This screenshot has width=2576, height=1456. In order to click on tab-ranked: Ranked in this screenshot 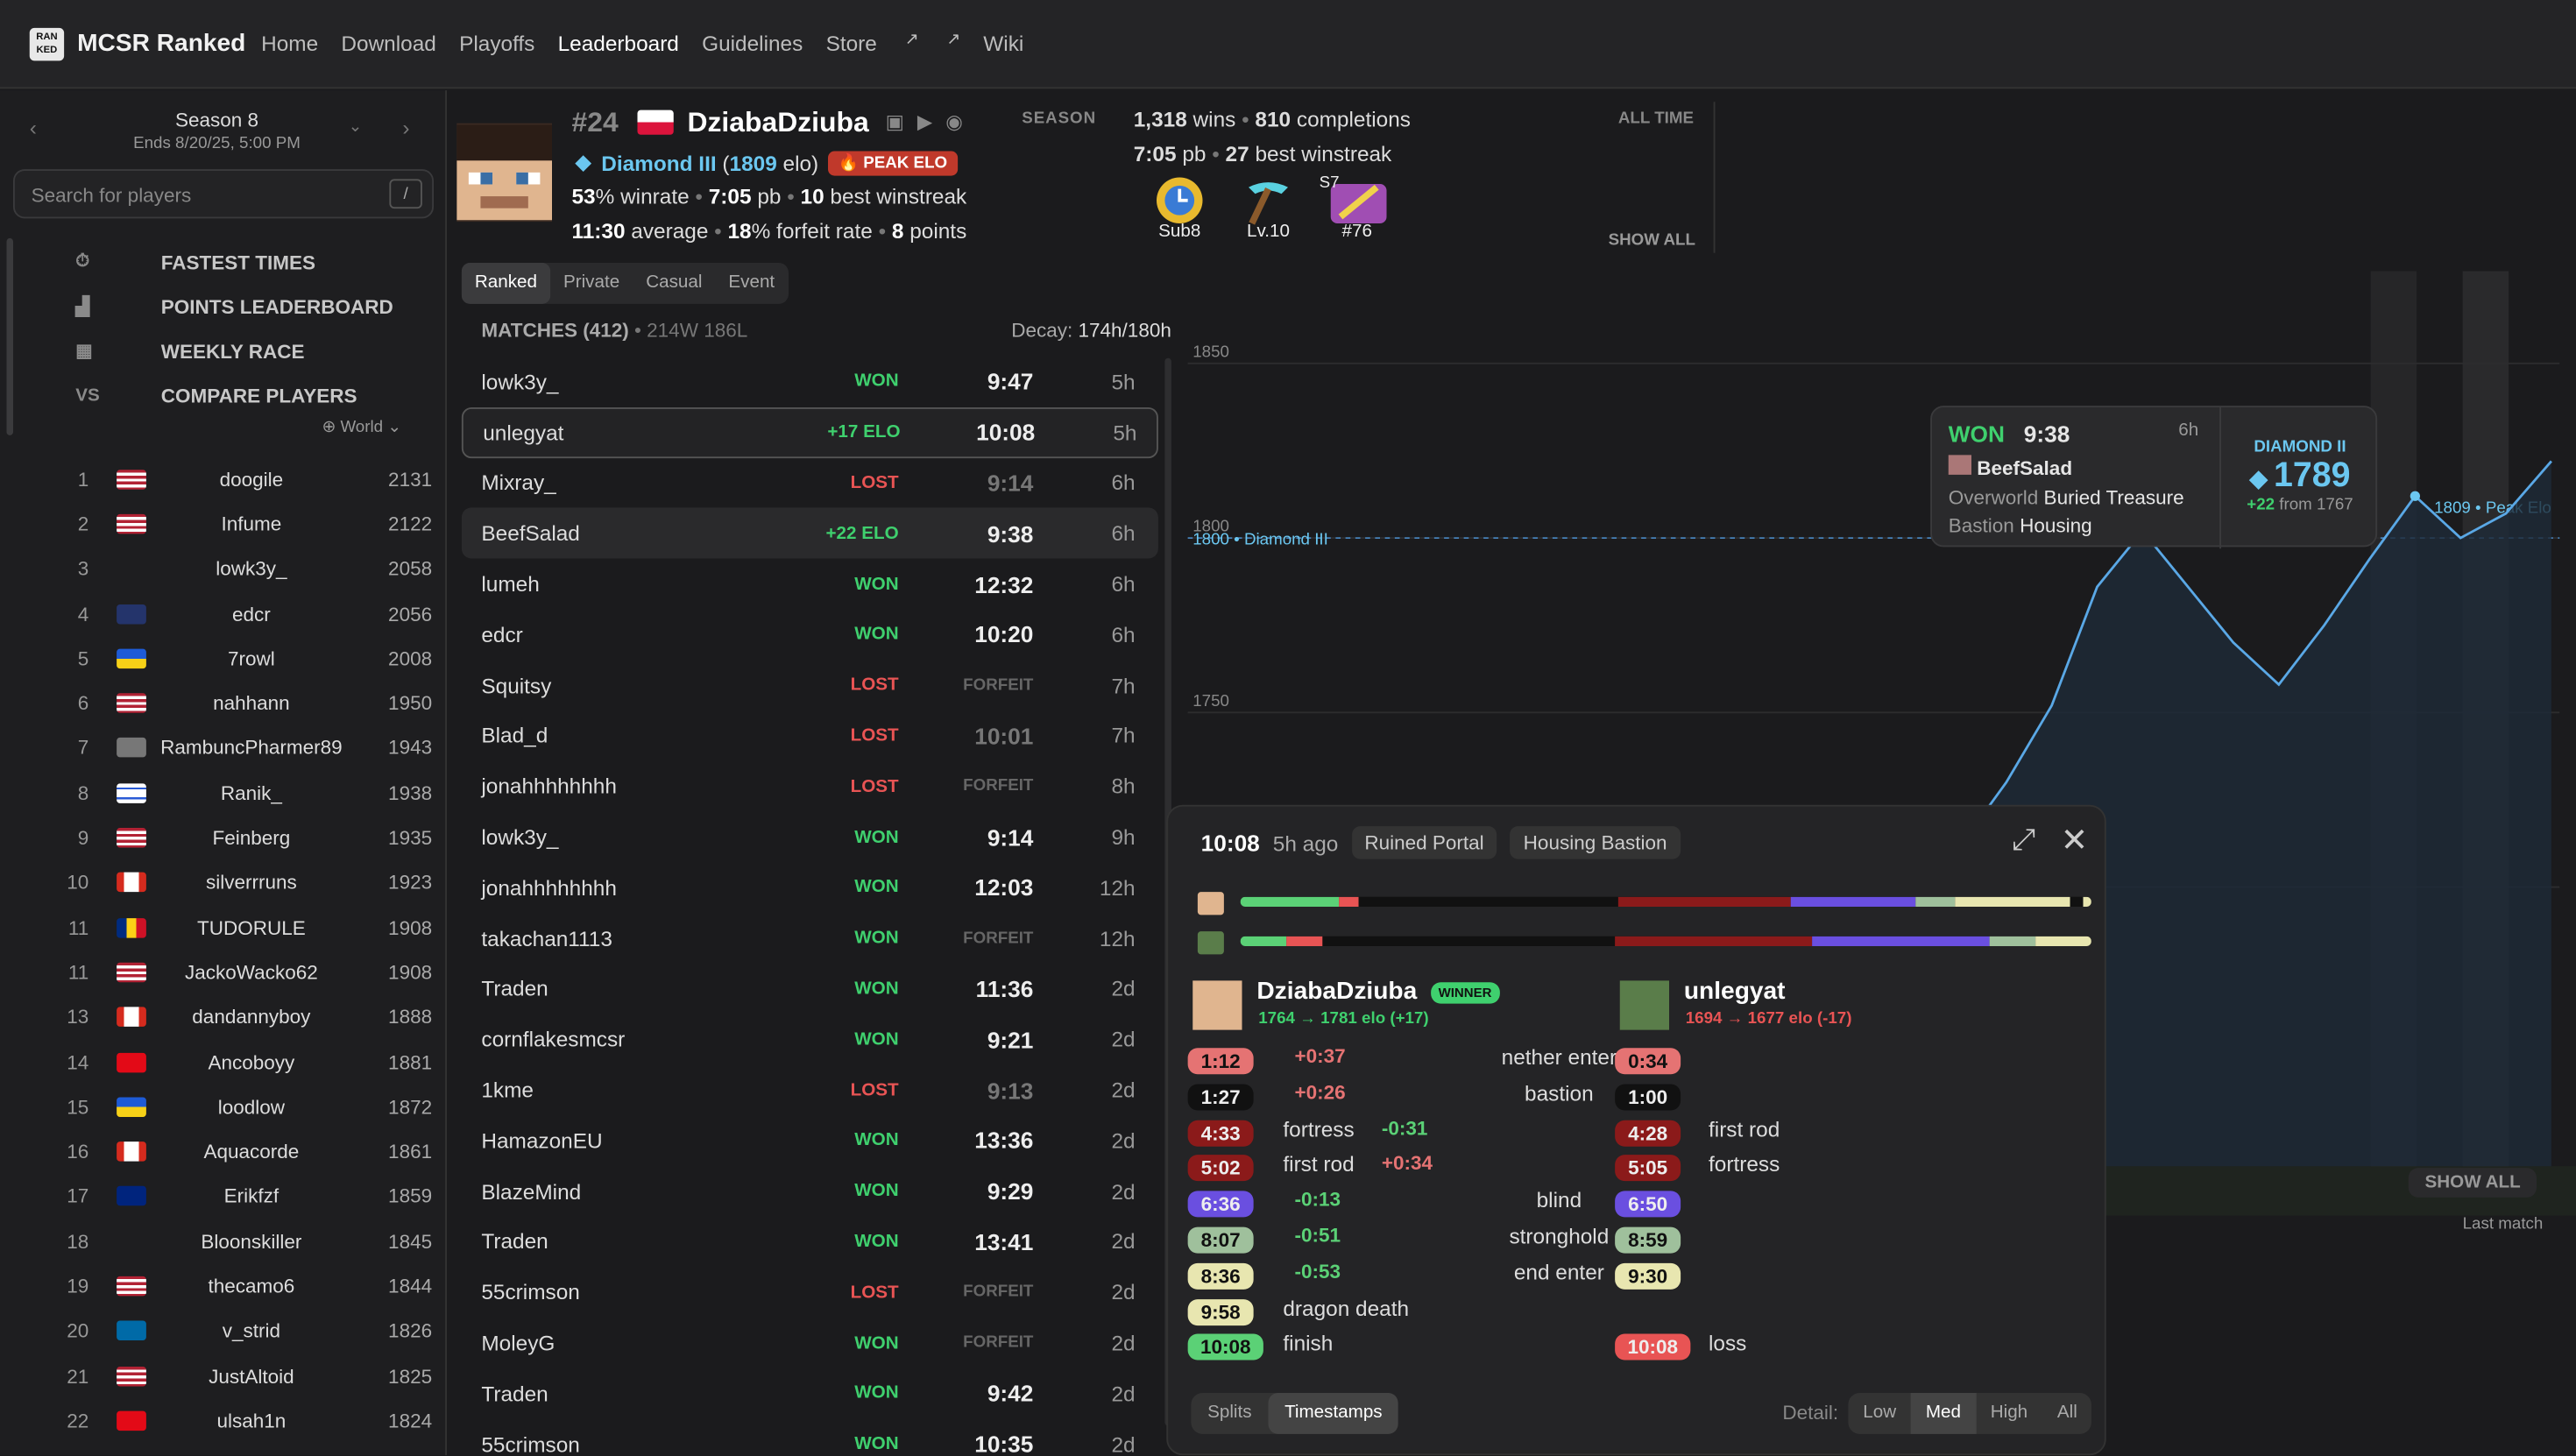, I will do `click(505, 283)`.